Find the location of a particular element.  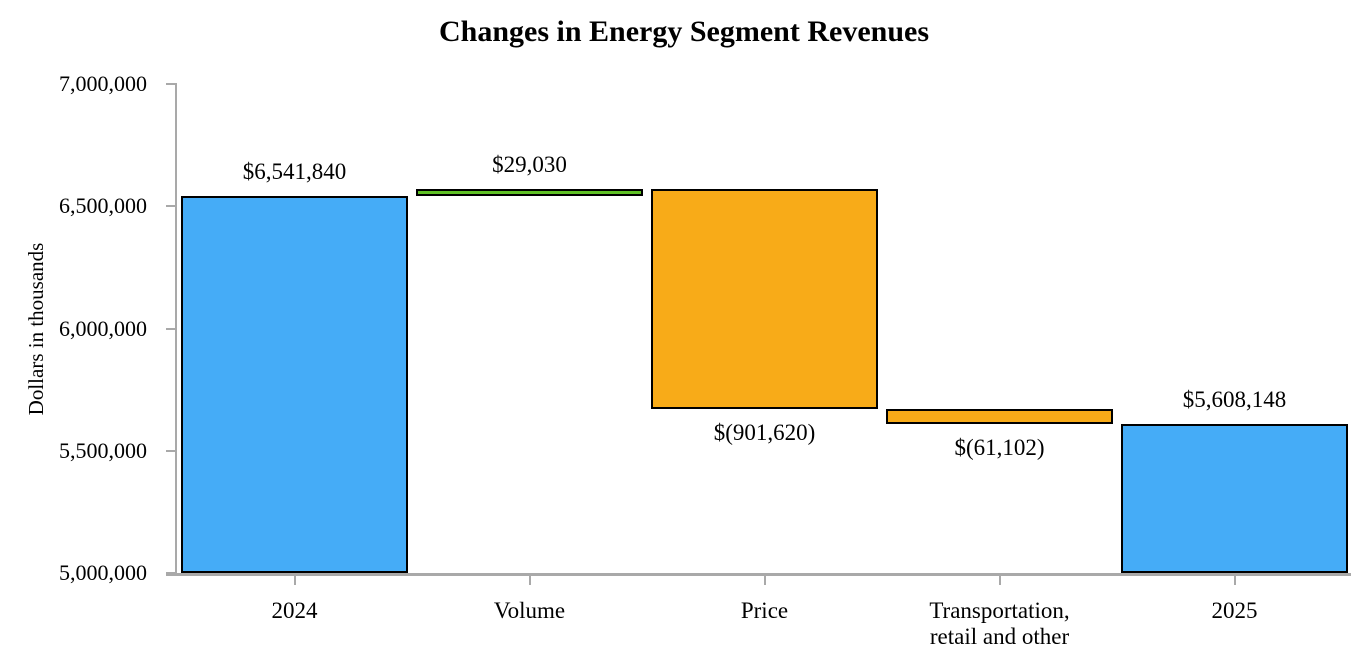

y-axis-line is located at coordinates (175, 329).